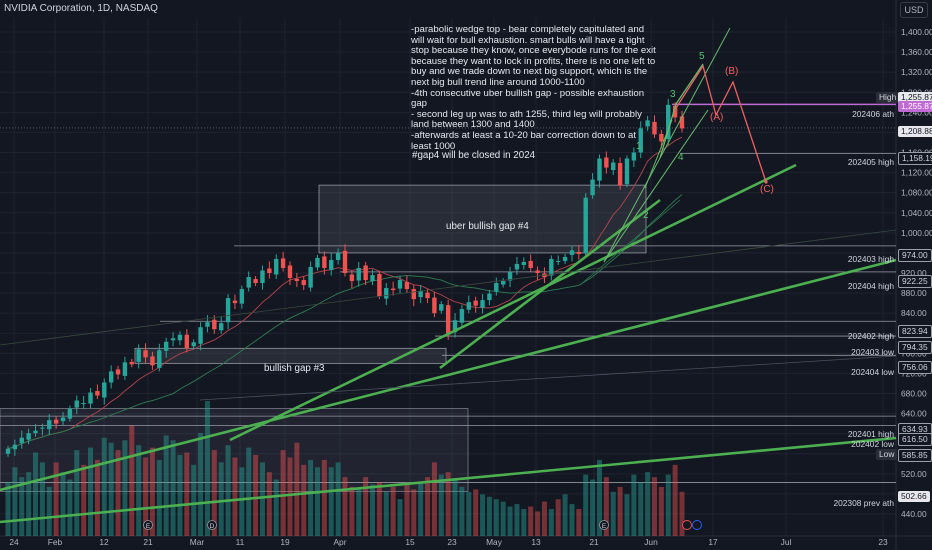 This screenshot has height=550, width=932. What do you see at coordinates (915, 455) in the screenshot?
I see `price-label-low: 585.85` at bounding box center [915, 455].